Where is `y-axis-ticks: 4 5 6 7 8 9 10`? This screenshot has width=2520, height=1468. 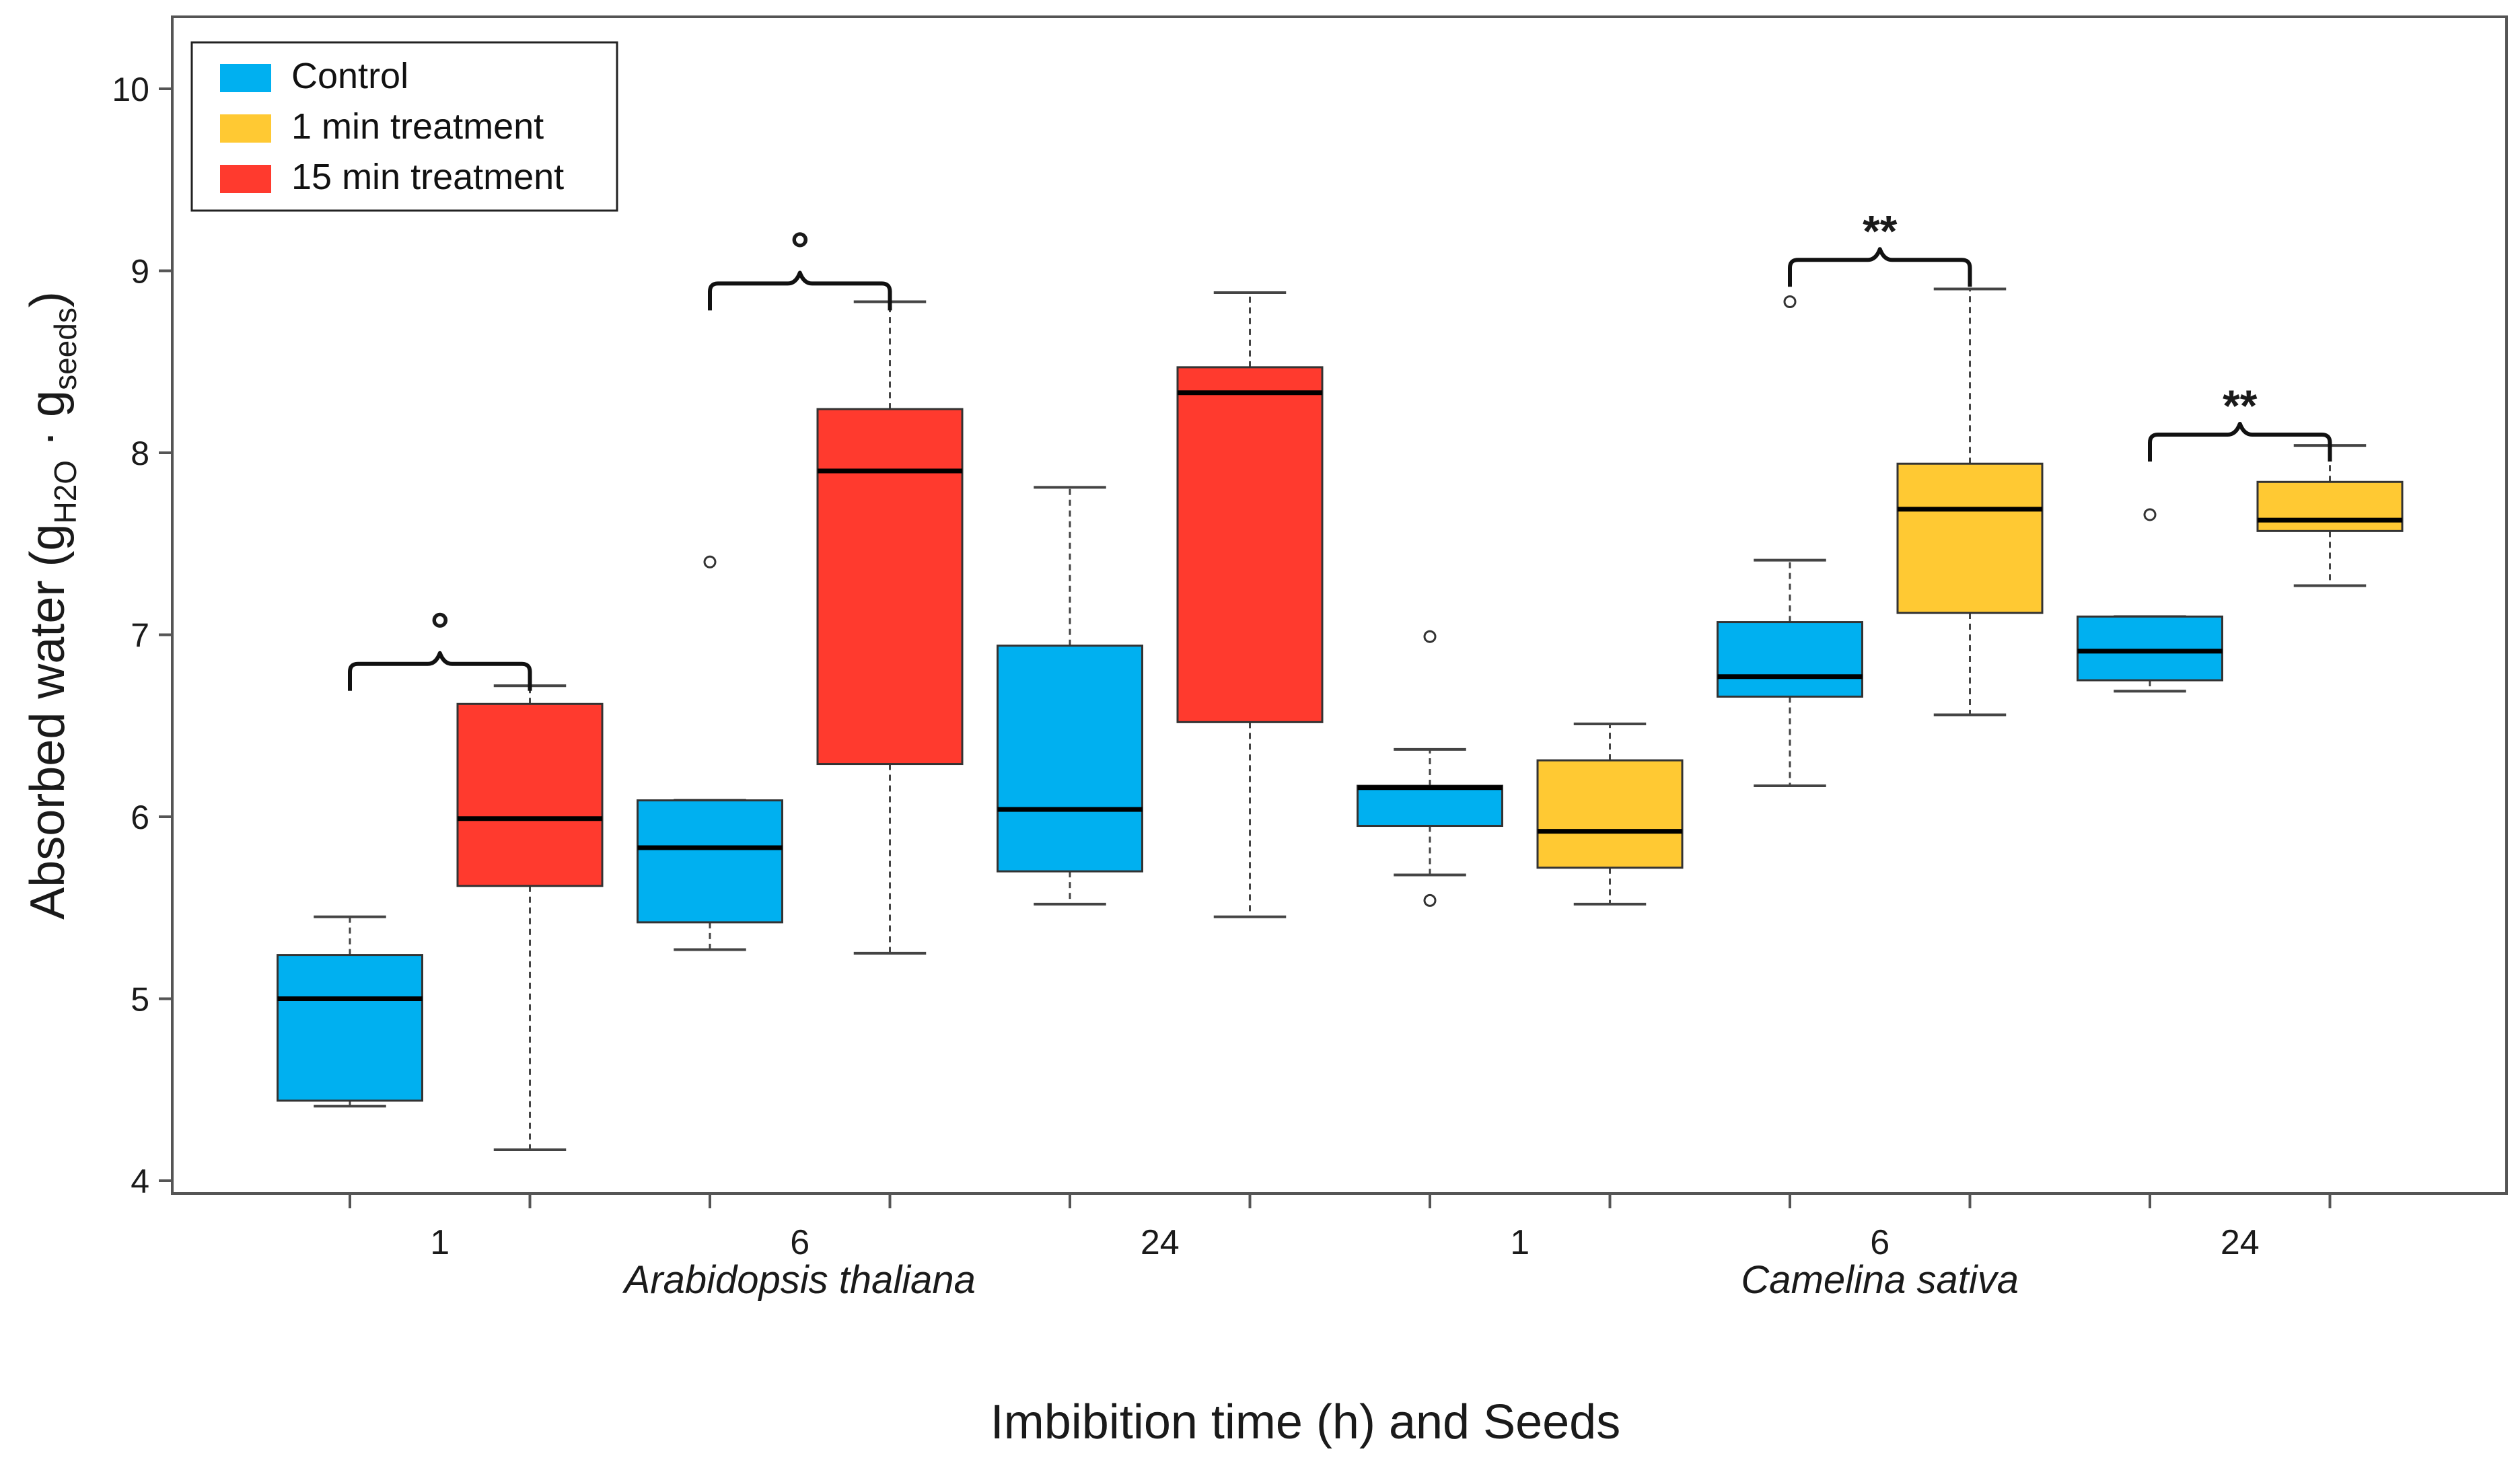
y-axis-ticks: 4 5 6 7 8 9 10 is located at coordinates (142, 635).